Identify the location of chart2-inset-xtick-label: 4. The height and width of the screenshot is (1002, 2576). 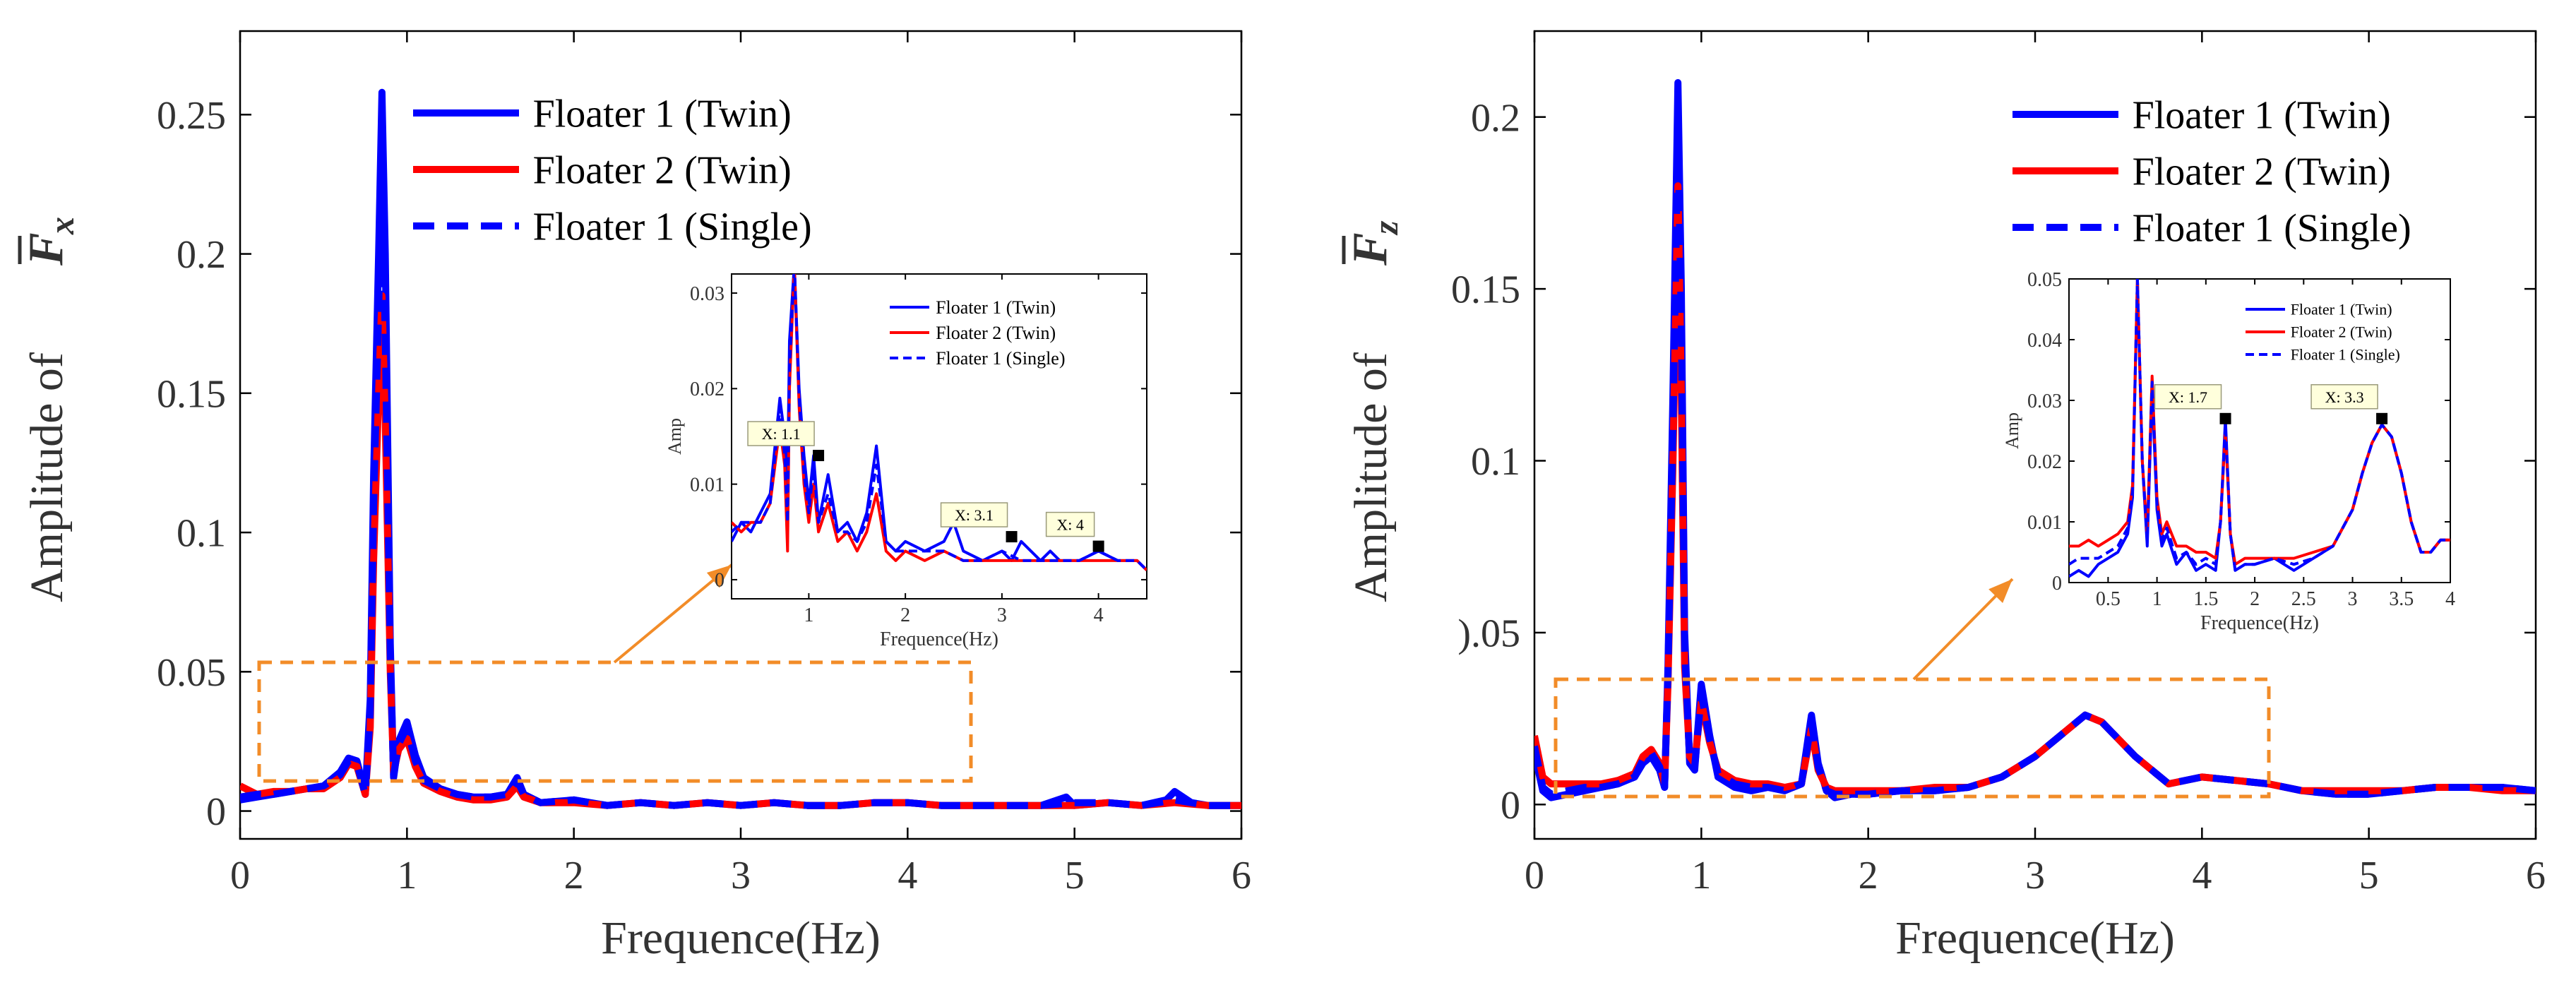
(2450, 599).